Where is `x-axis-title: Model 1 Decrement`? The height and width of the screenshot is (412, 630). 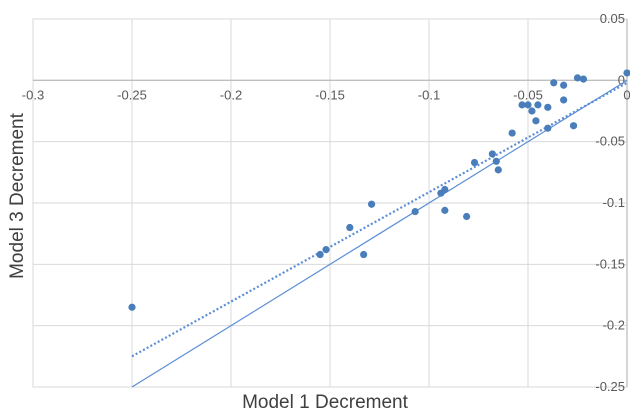
x-axis-title: Model 1 Decrement is located at coordinates (325, 402).